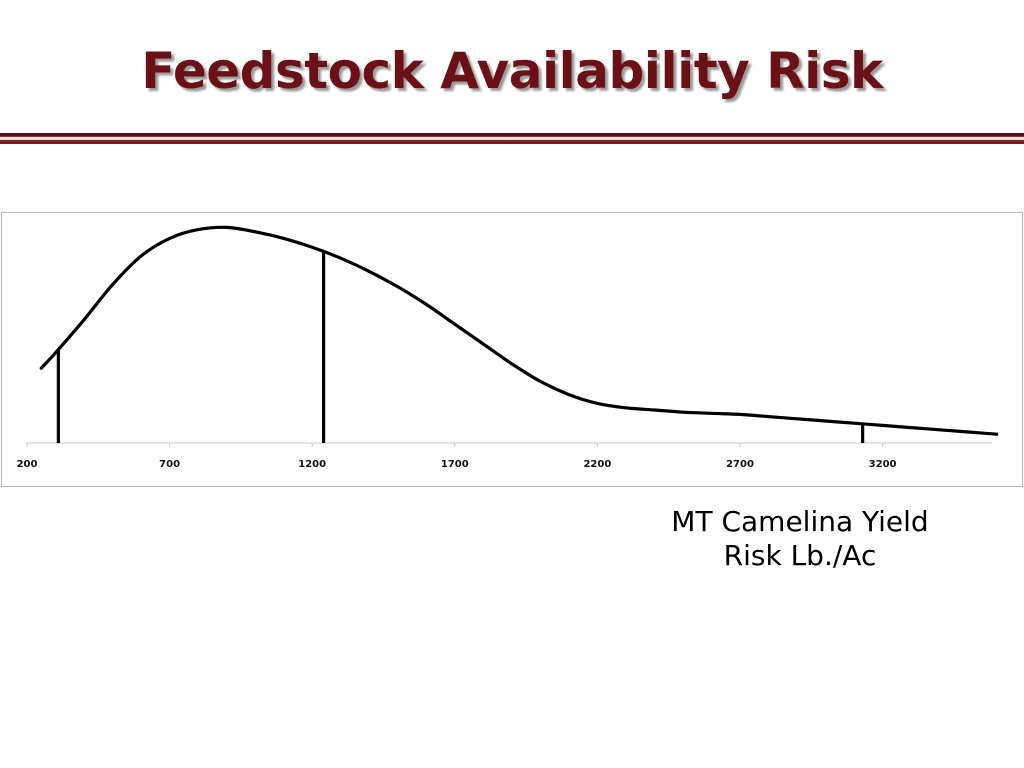 Image resolution: width=1024 pixels, height=768 pixels. I want to click on slide-title: Feedstock Availability Risk, so click(512, 71).